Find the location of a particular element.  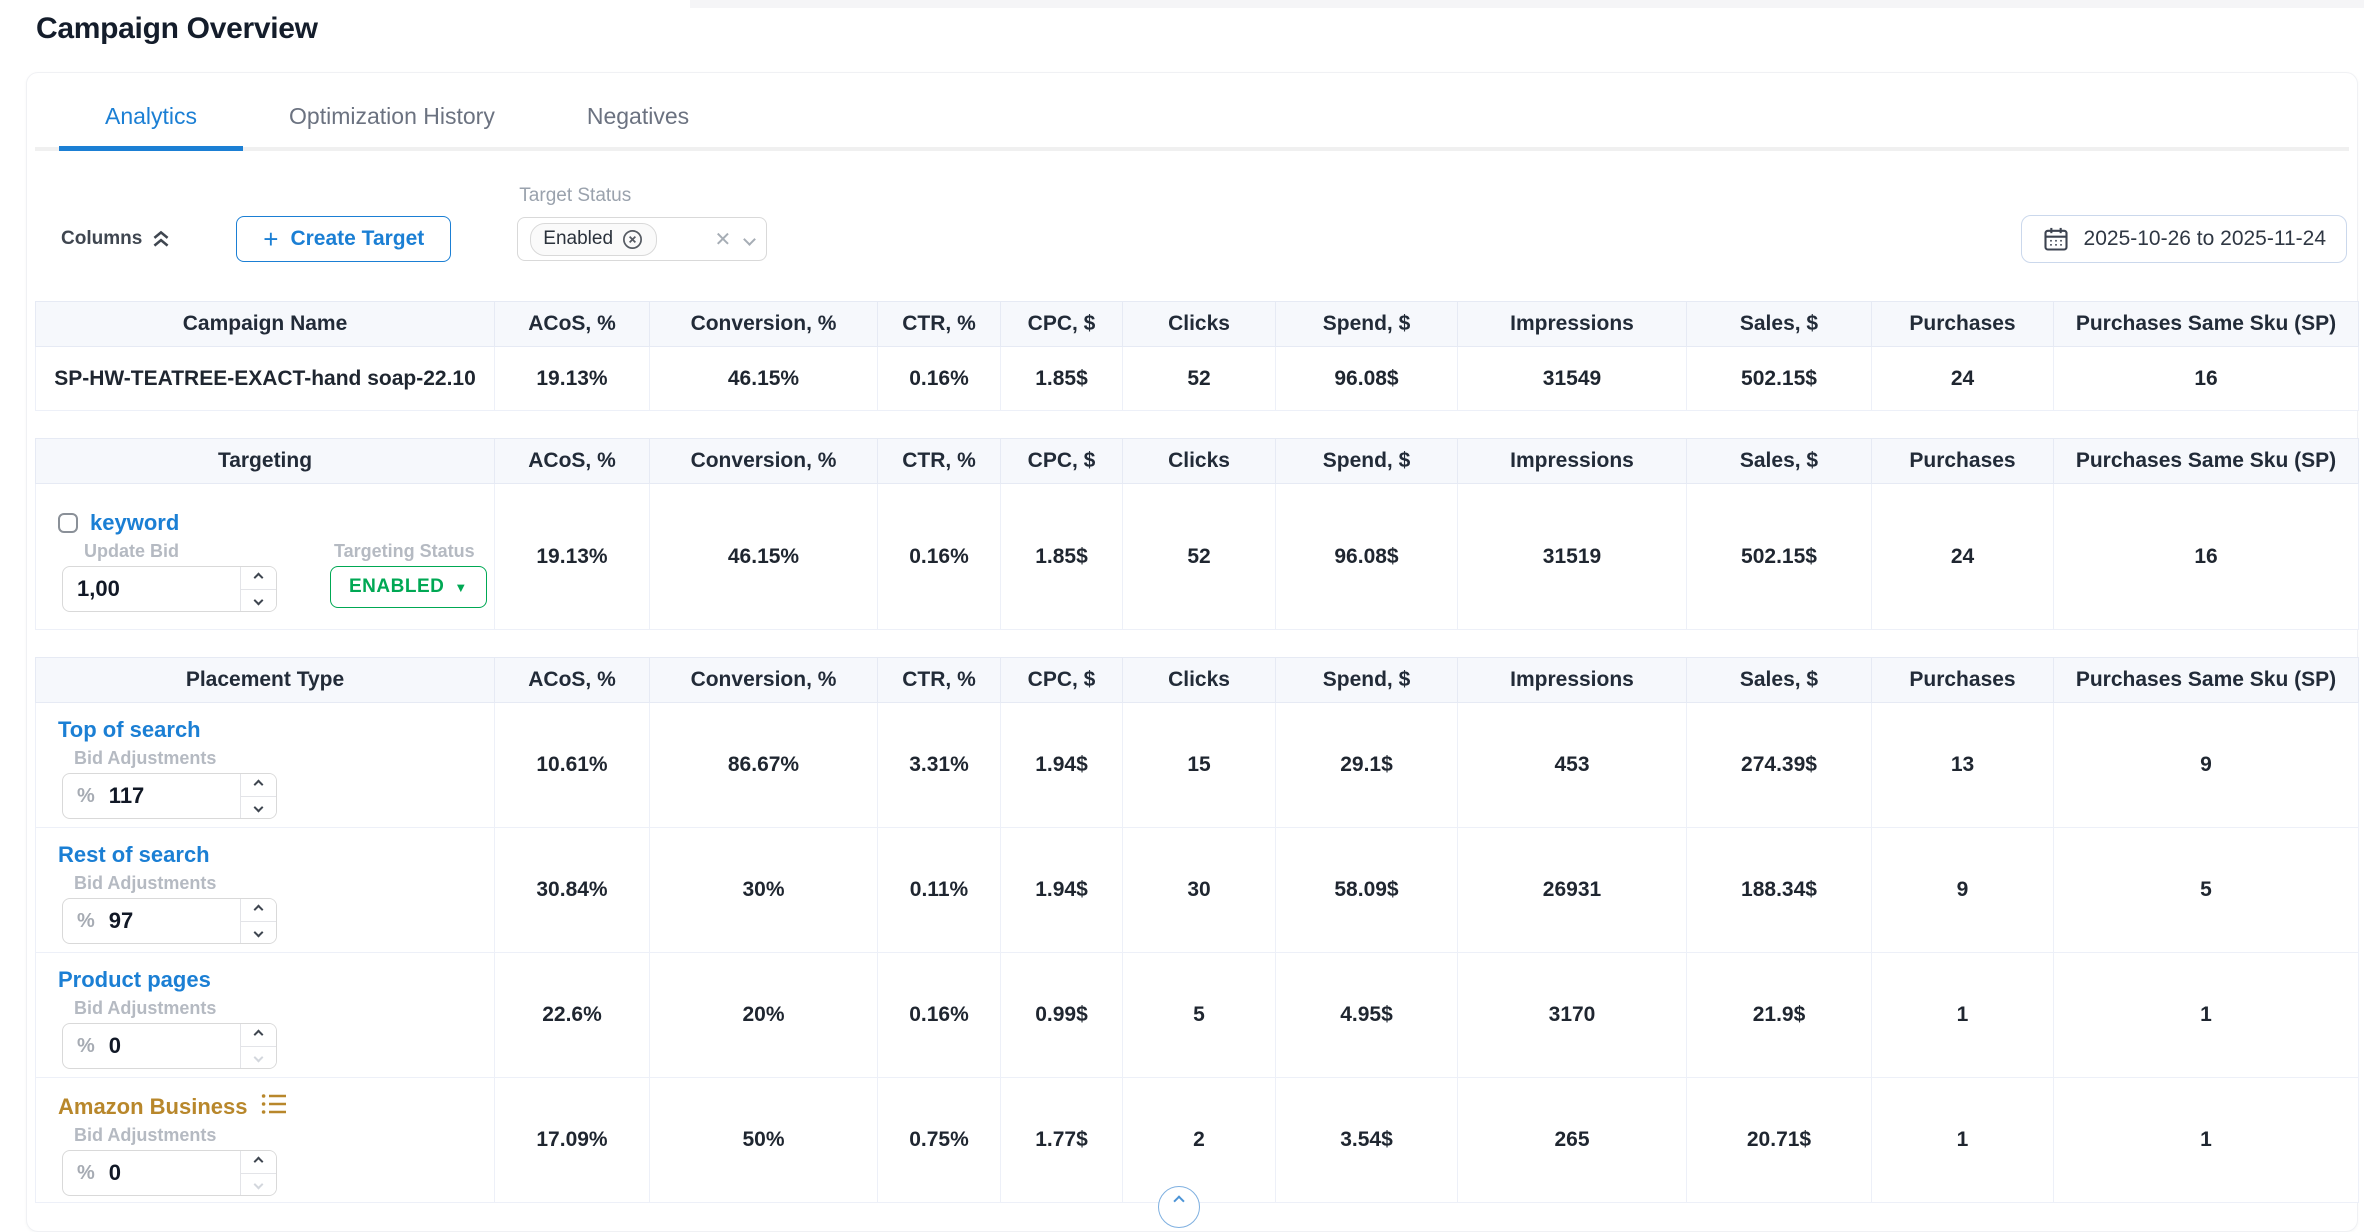

chevron-up-icon is located at coordinates (1179, 1201).